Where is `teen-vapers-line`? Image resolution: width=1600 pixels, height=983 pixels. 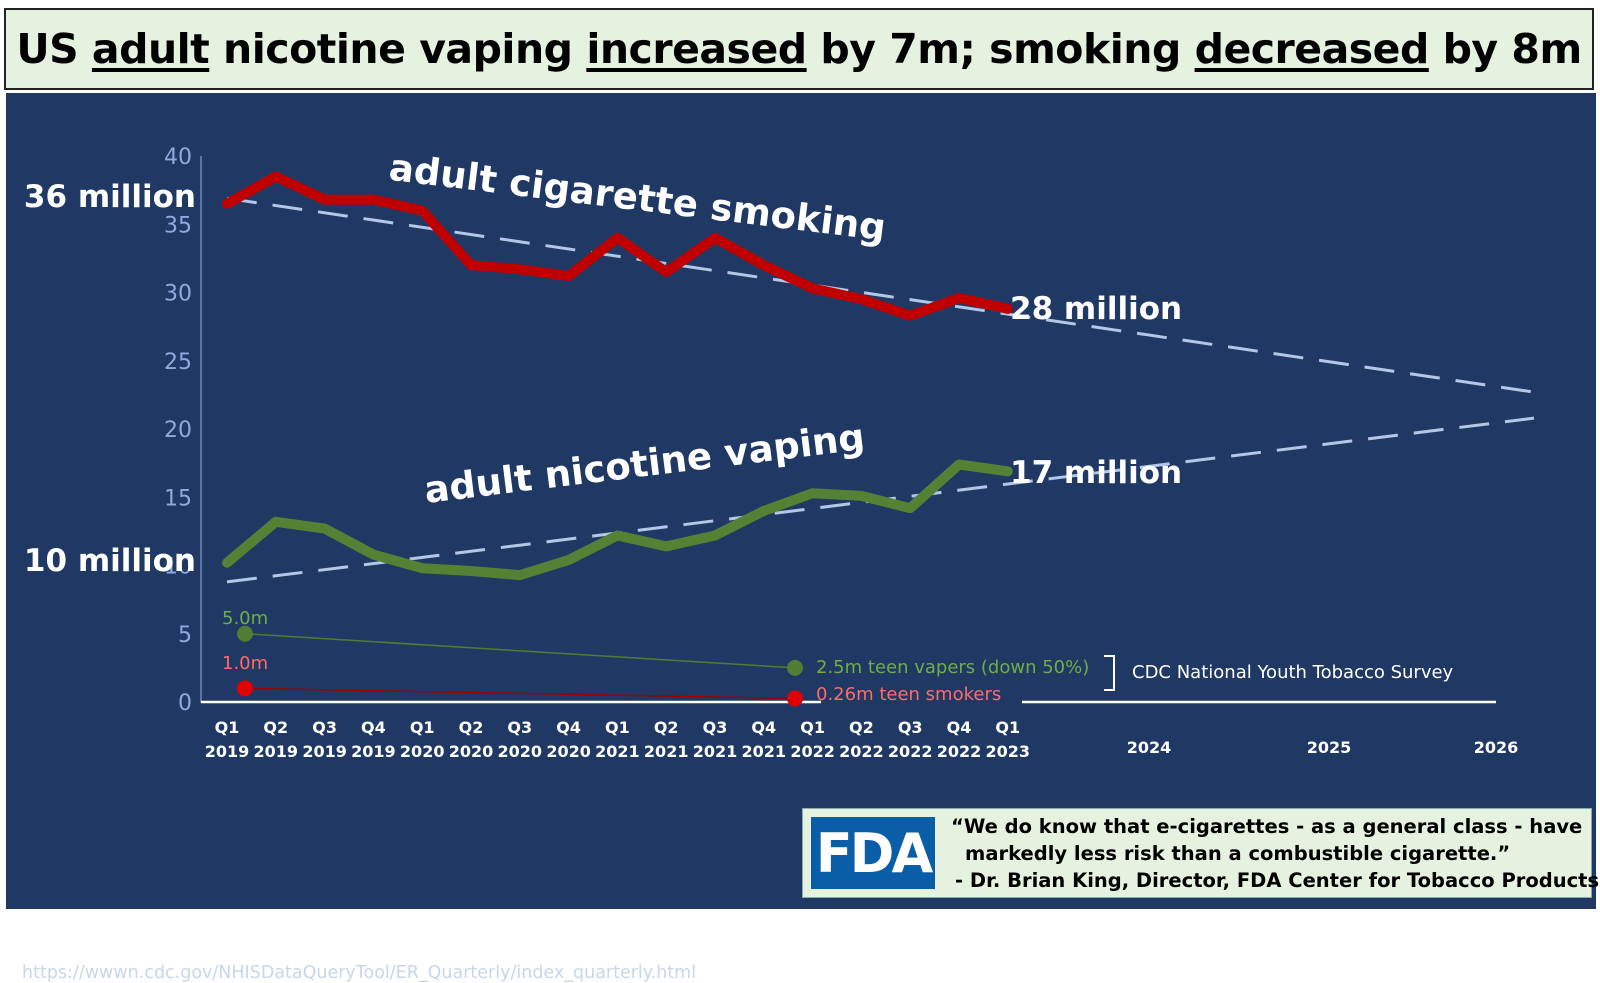 teen-vapers-line is located at coordinates (520, 651).